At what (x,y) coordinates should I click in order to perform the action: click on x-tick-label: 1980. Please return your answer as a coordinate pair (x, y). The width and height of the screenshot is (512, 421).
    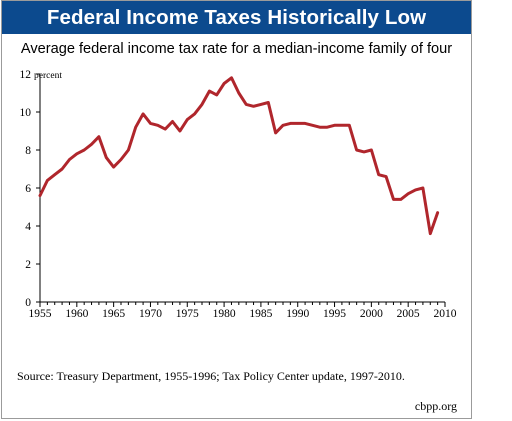
    Looking at the image, I should click on (224, 314).